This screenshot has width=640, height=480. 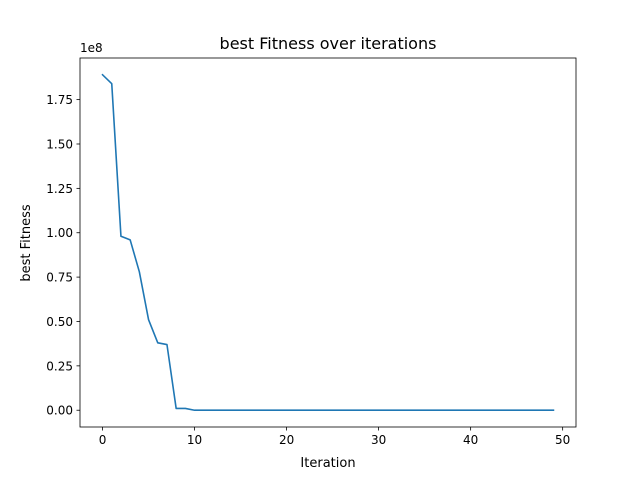 What do you see at coordinates (59, 366) in the screenshot?
I see `y-tick-label: 0.25` at bounding box center [59, 366].